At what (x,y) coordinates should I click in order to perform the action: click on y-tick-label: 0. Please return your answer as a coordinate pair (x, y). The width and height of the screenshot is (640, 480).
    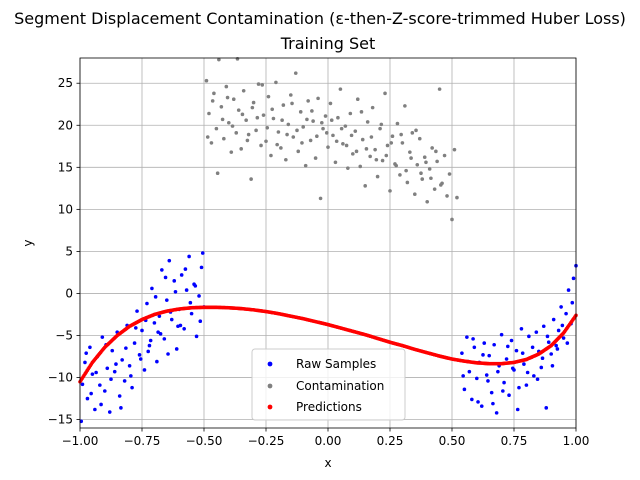
    Looking at the image, I should click on (69, 293).